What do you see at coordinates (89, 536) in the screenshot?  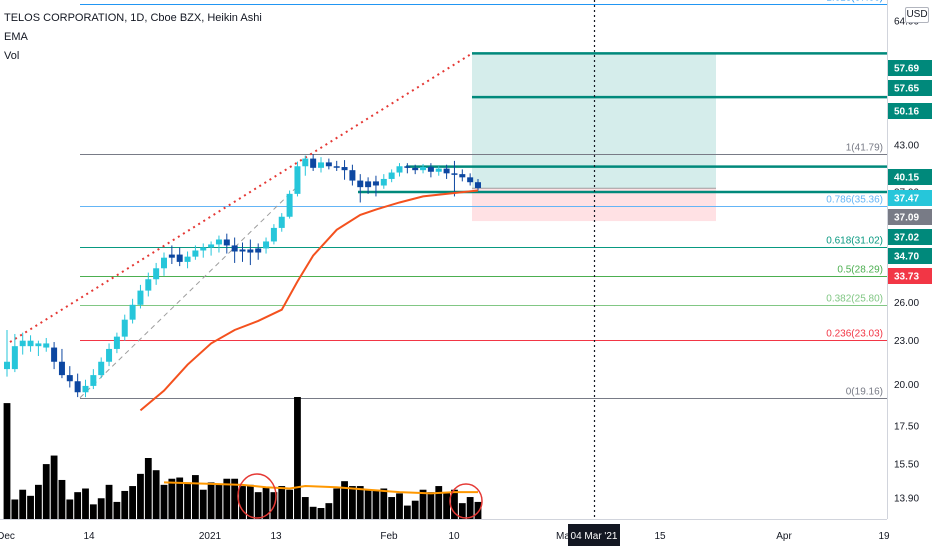 I see `time-tick-label: 14` at bounding box center [89, 536].